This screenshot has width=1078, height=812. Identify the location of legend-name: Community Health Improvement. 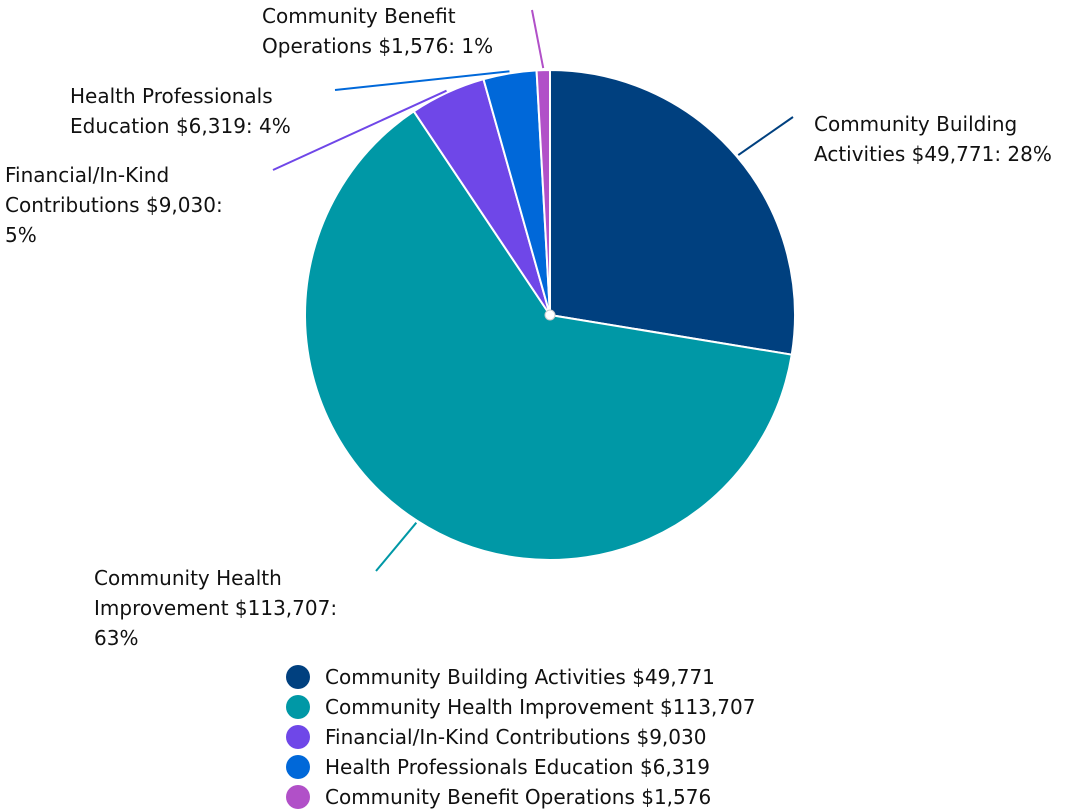
(489, 707).